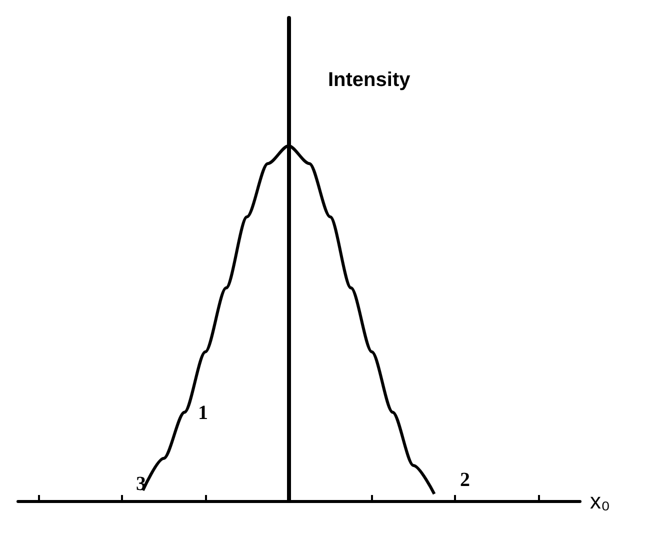 Image resolution: width=648 pixels, height=534 pixels. Describe the element at coordinates (370, 80) in the screenshot. I see `y-axis-title: Intensity` at that location.